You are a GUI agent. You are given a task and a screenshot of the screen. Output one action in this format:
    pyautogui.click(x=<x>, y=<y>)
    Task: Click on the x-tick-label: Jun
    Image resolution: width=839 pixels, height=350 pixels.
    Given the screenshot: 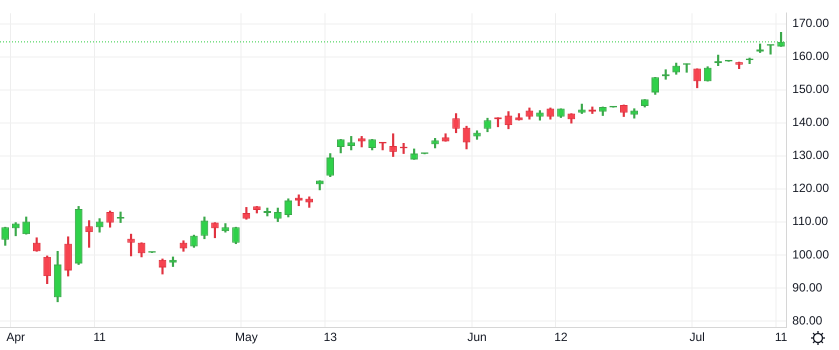 What is the action you would take?
    pyautogui.click(x=477, y=337)
    